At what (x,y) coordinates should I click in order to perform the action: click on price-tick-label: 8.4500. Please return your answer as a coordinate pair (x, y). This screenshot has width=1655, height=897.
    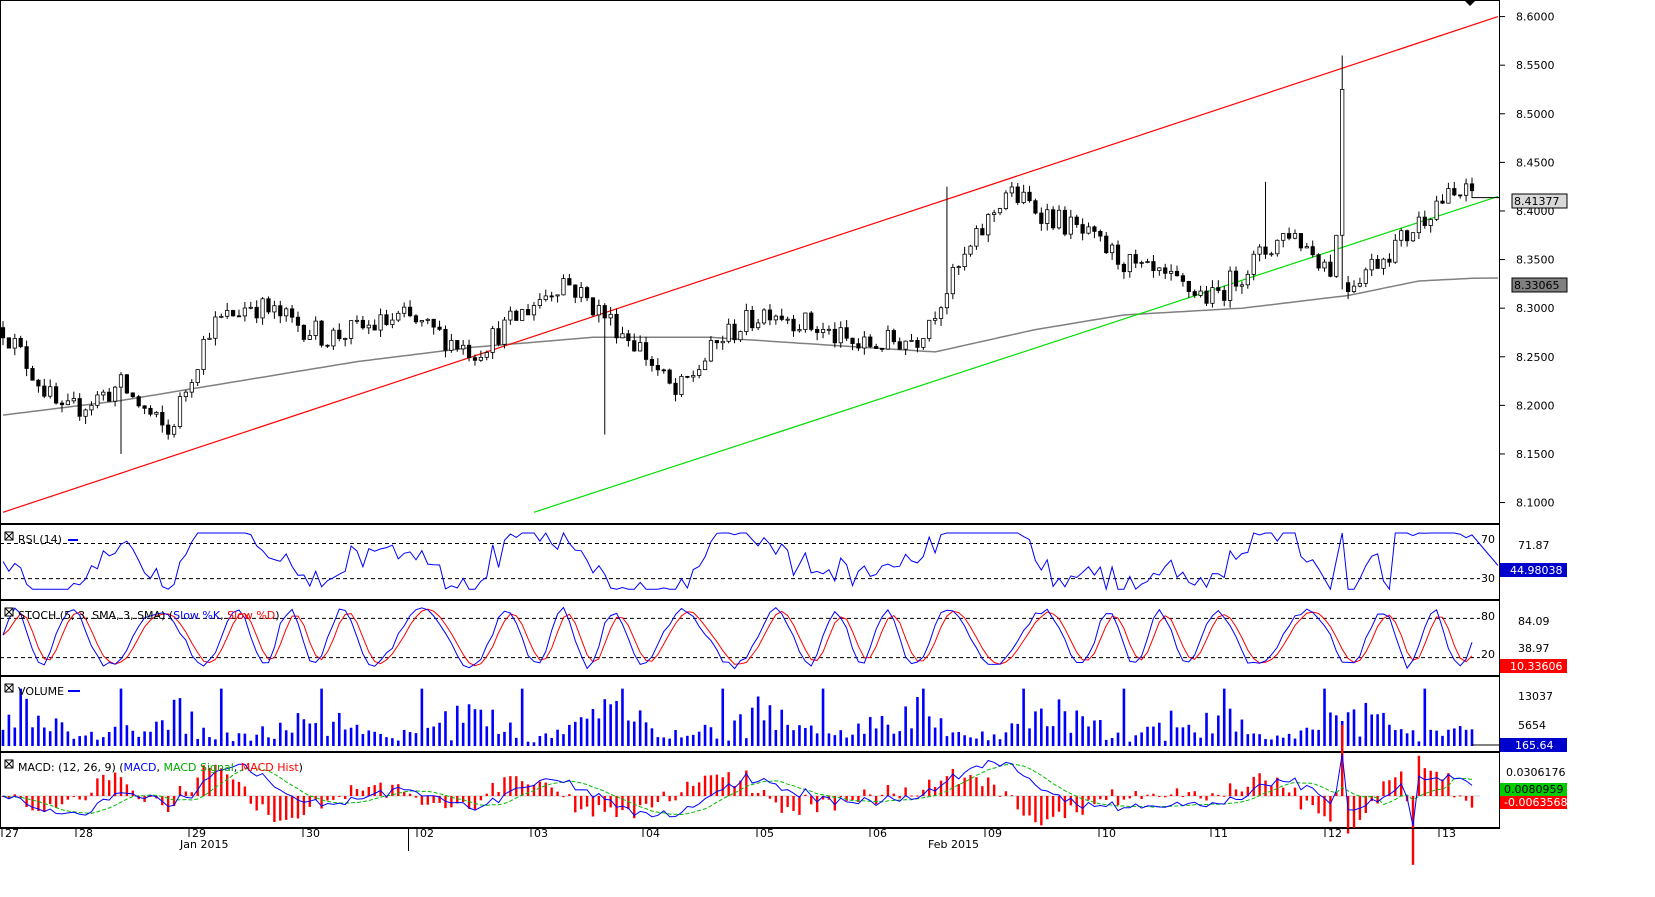
    Looking at the image, I should click on (1535, 162).